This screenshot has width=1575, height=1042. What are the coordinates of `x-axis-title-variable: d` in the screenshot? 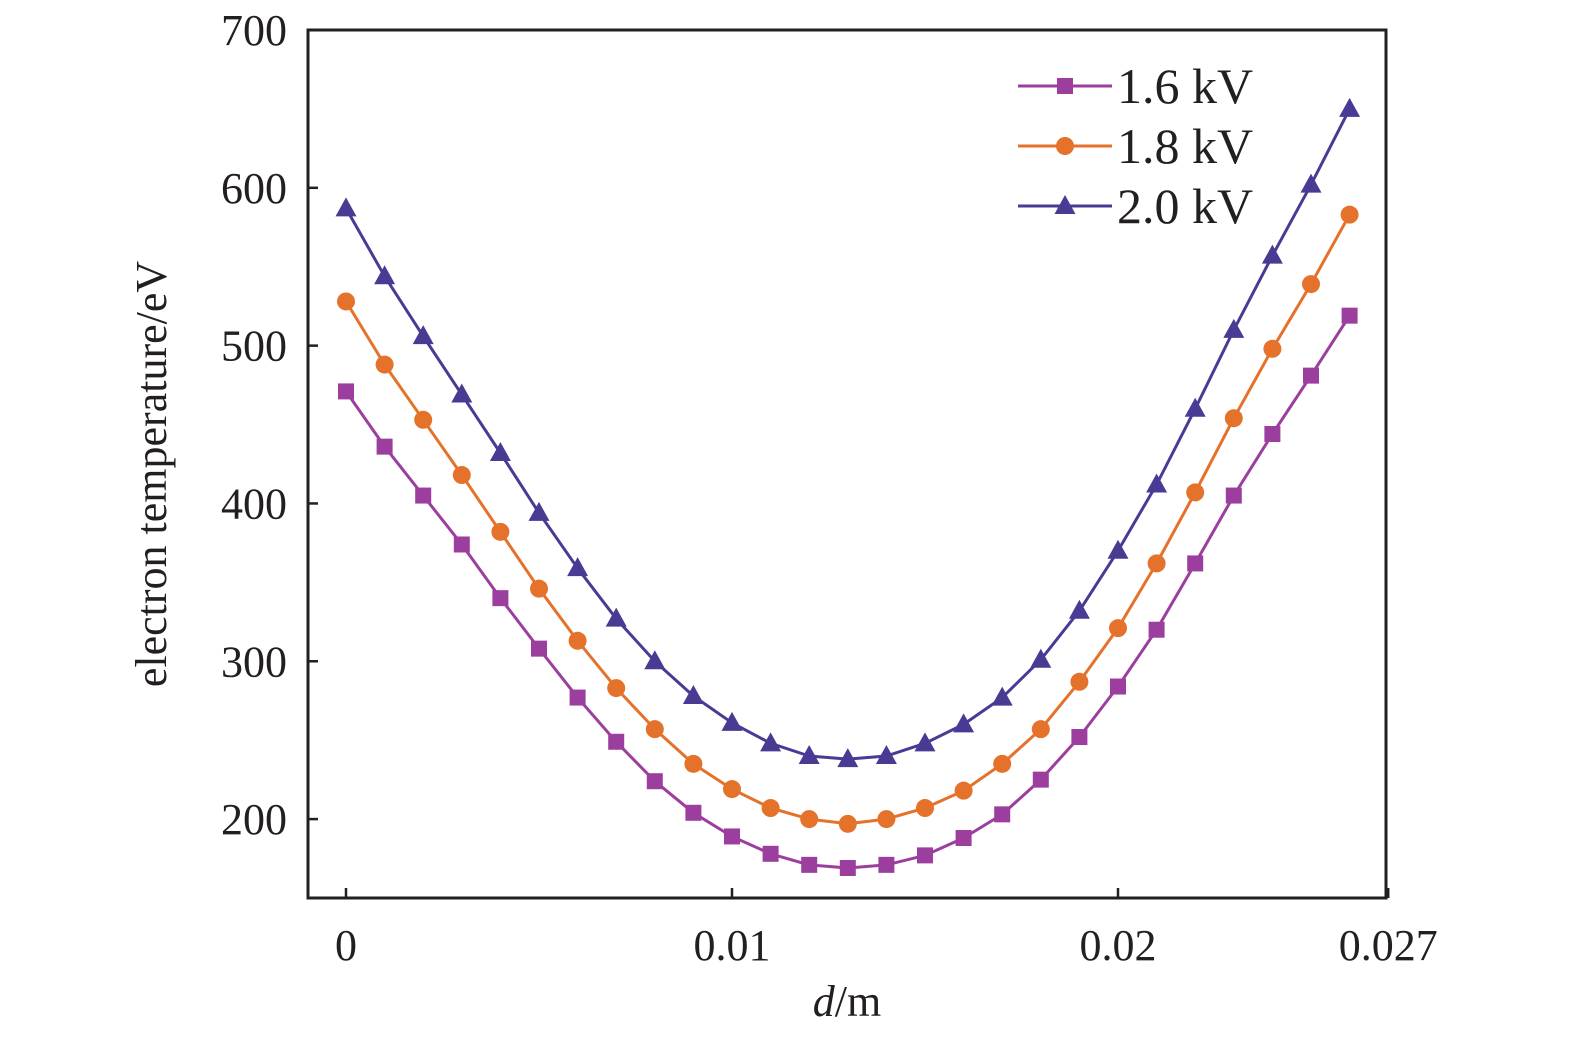 It's located at (824, 1001).